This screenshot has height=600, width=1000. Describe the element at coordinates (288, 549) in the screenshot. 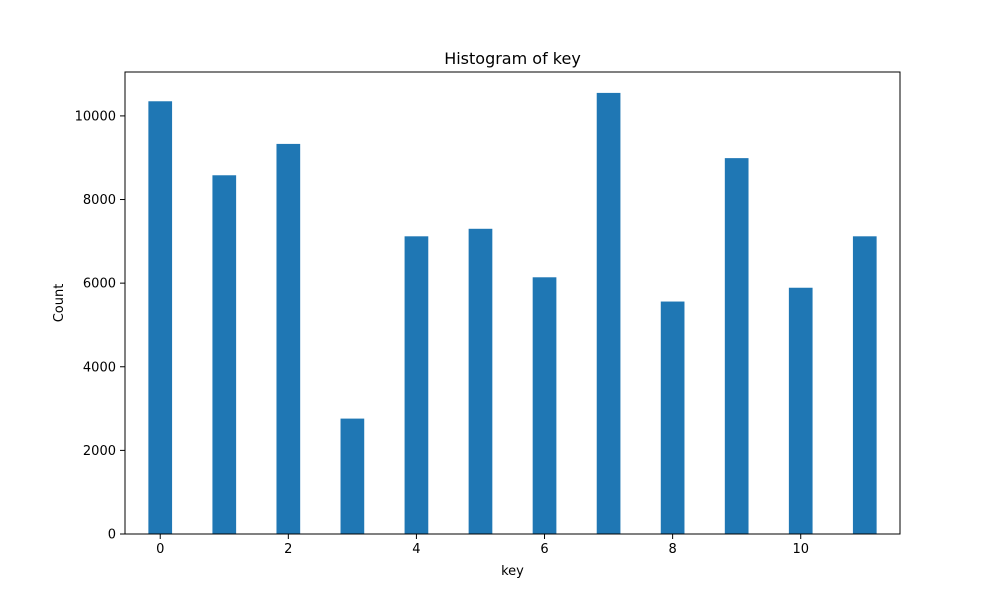

I see `x-tick-label: 2` at that location.